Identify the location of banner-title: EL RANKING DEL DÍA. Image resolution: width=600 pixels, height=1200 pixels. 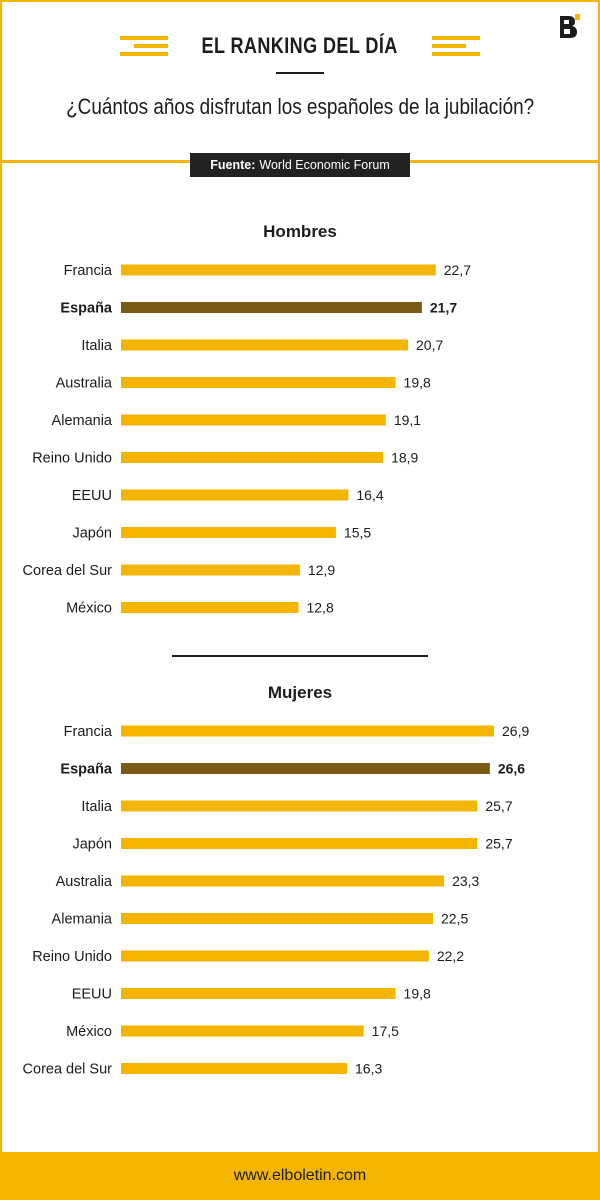
(300, 45).